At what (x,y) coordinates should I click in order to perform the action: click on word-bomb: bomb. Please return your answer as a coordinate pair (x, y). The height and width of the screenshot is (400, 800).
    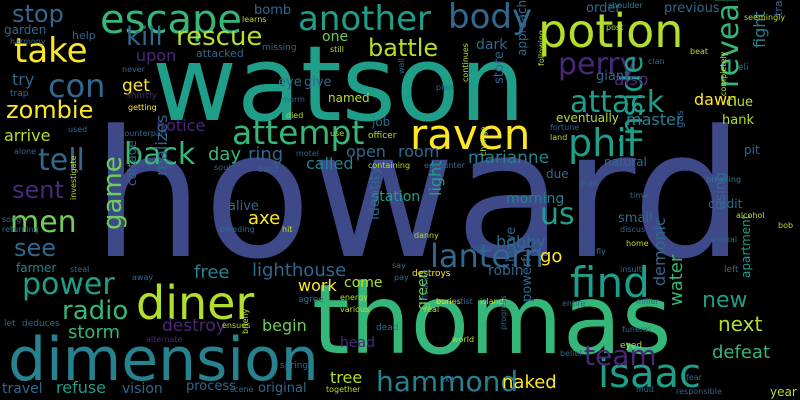
    Looking at the image, I should click on (273, 10).